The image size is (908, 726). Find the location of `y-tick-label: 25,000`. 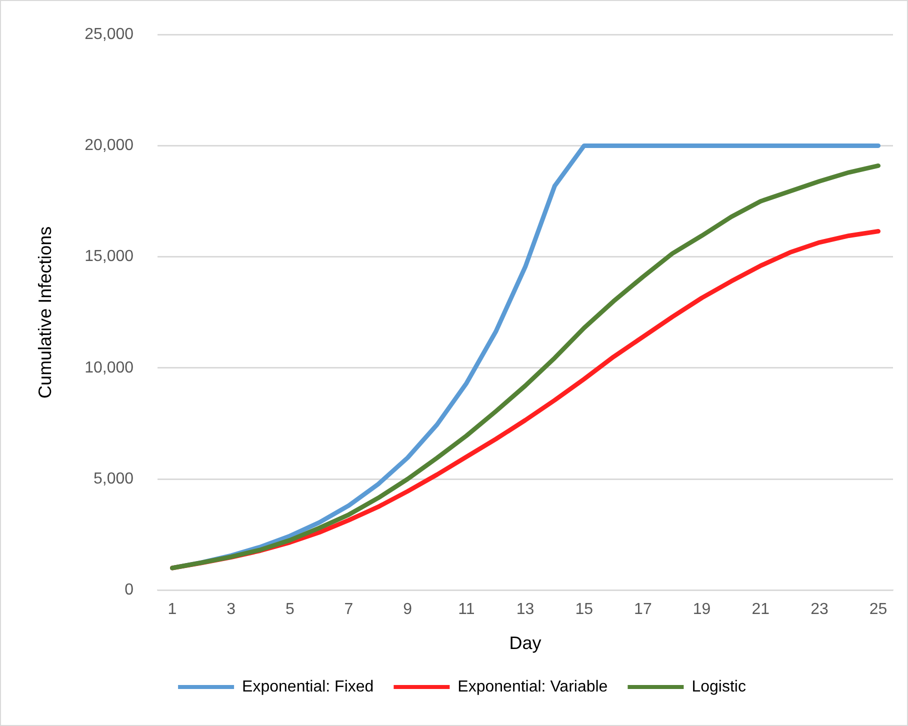

y-tick-label: 25,000 is located at coordinates (109, 35).